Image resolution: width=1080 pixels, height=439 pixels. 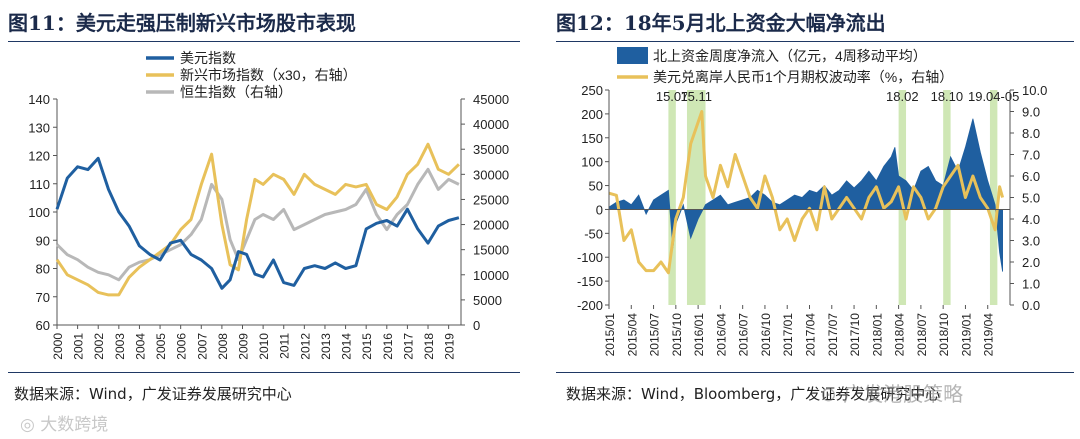 What do you see at coordinates (815, 372) in the screenshot?
I see `right-source-rule` at bounding box center [815, 372].